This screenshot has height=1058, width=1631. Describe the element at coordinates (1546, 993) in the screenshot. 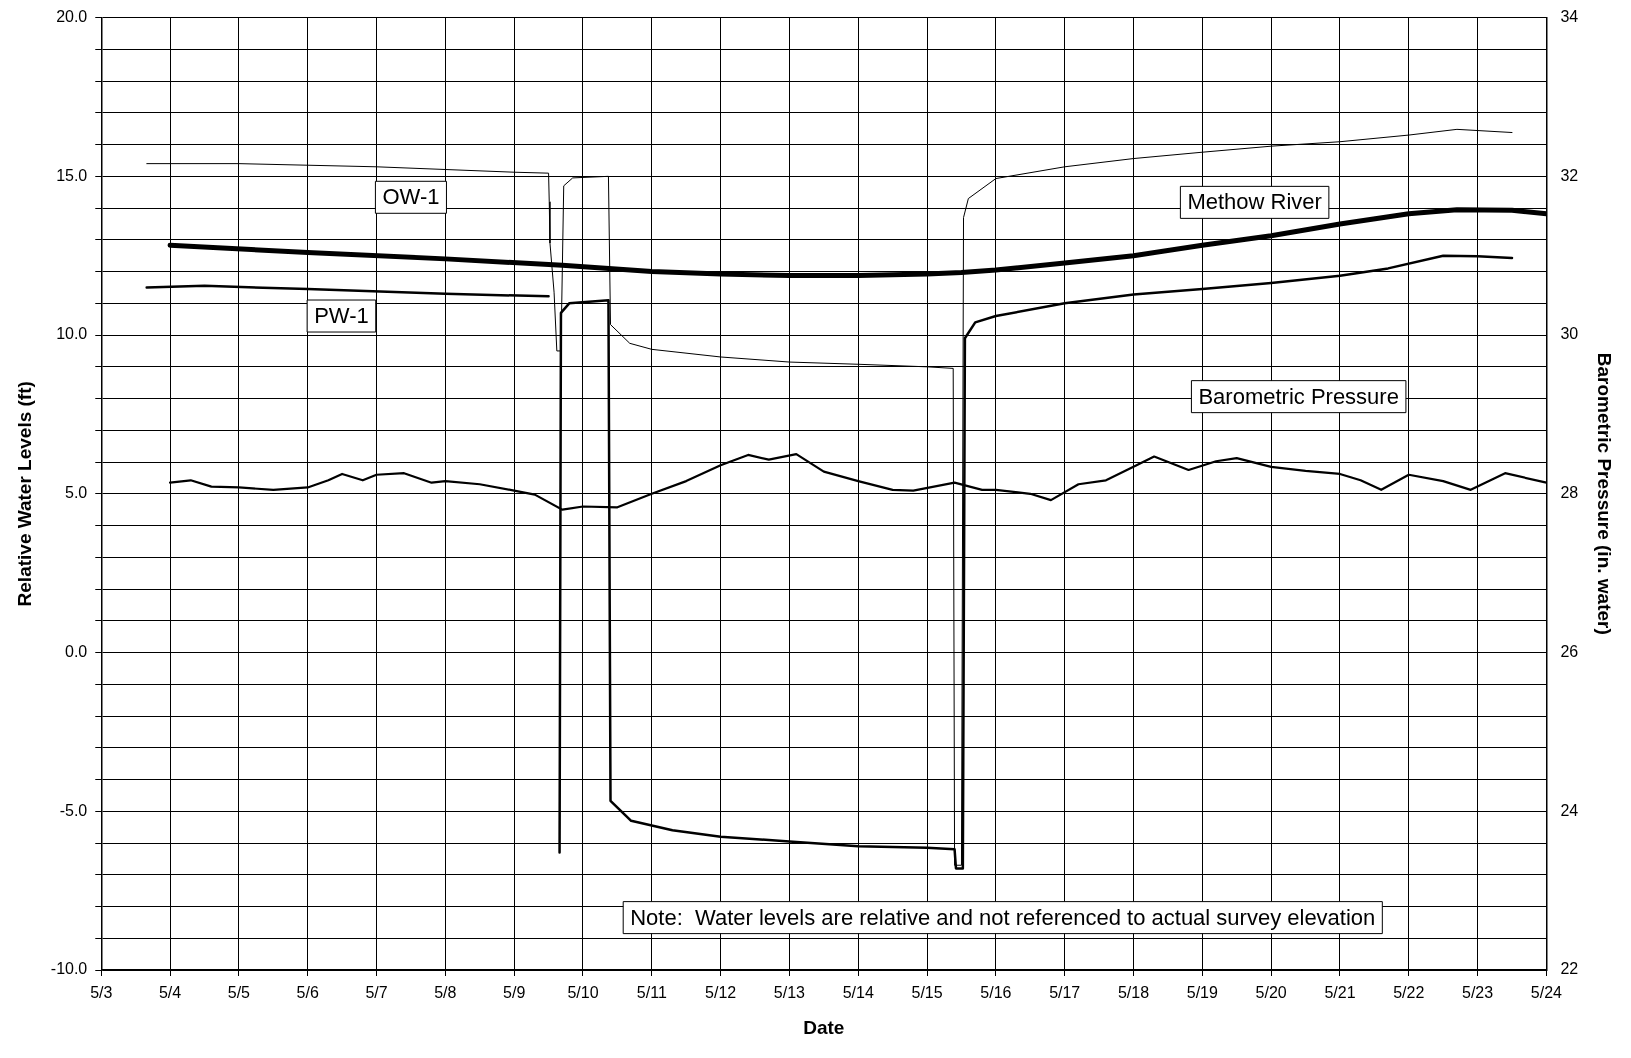

I see `x-tick-label: 5/24` at that location.